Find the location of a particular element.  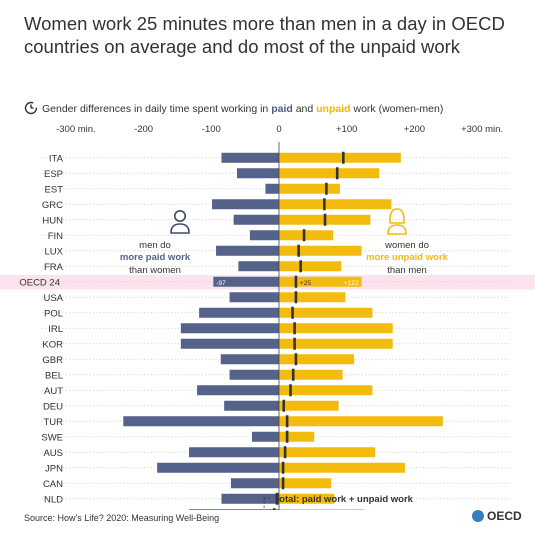

category-label: TUR is located at coordinates (53, 422).